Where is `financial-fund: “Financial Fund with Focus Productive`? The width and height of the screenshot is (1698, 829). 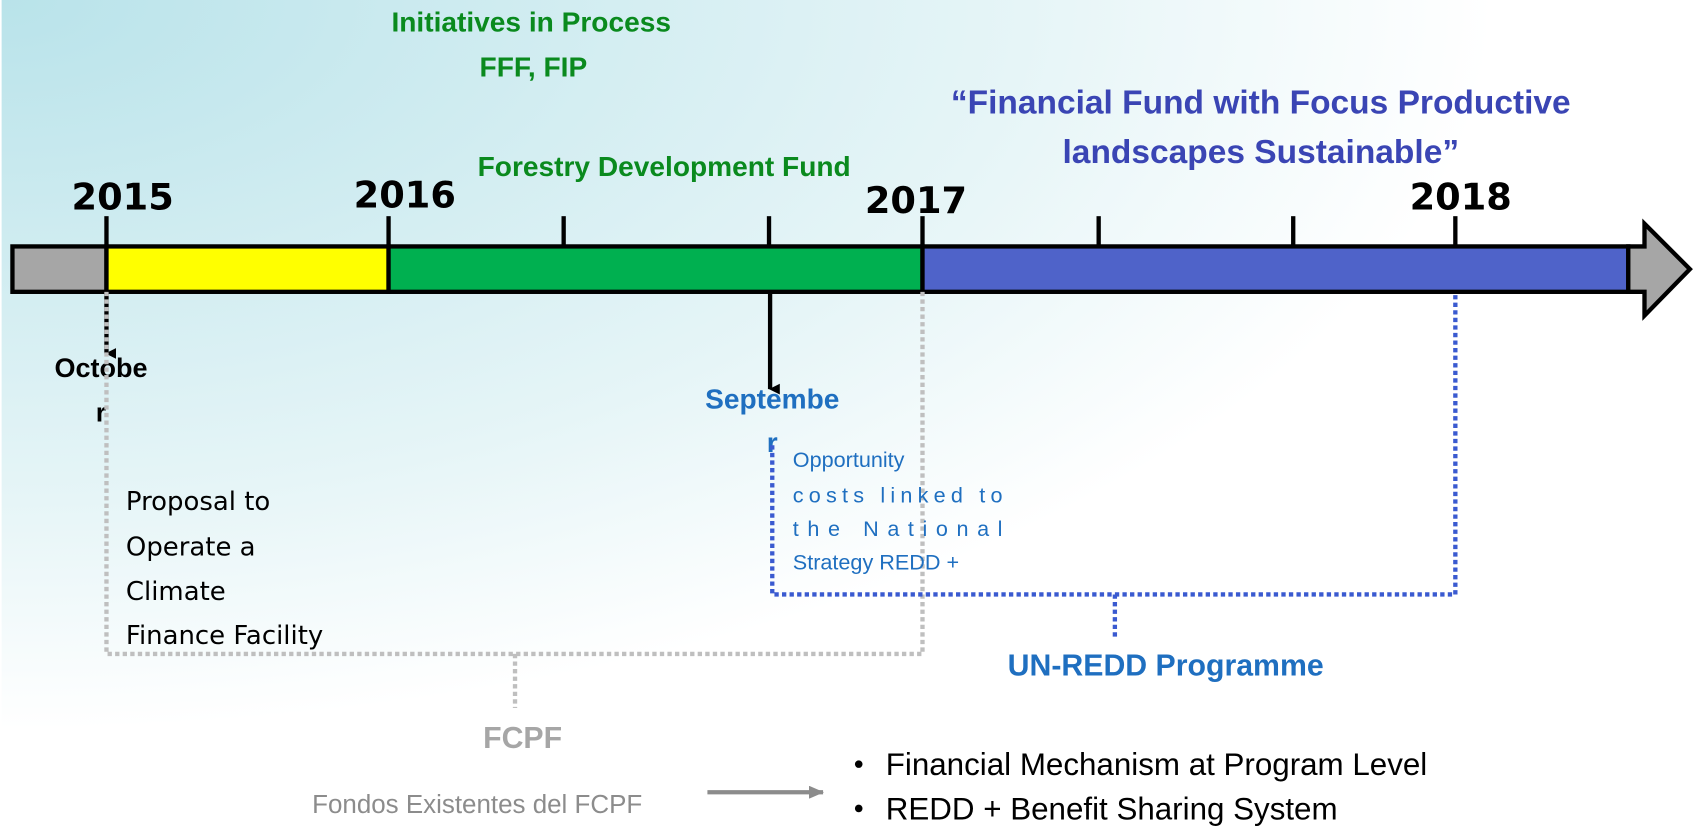 financial-fund: “Financial Fund with Focus Productive is located at coordinates (1261, 102).